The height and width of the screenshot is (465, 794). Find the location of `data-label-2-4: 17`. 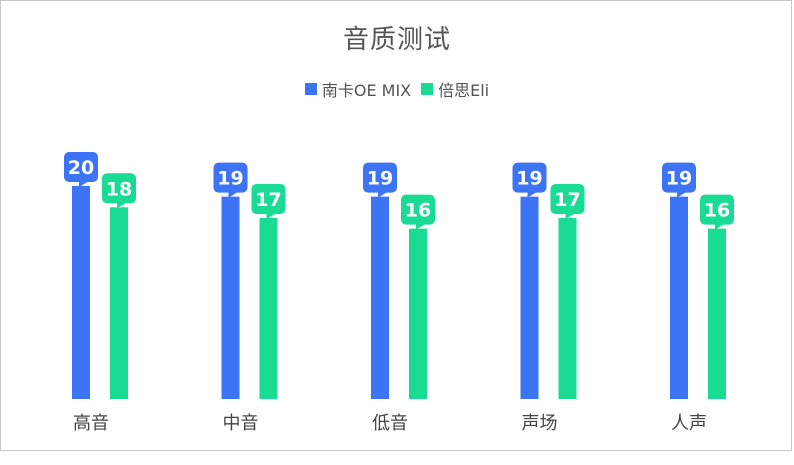

data-label-2-4: 17 is located at coordinates (567, 200).